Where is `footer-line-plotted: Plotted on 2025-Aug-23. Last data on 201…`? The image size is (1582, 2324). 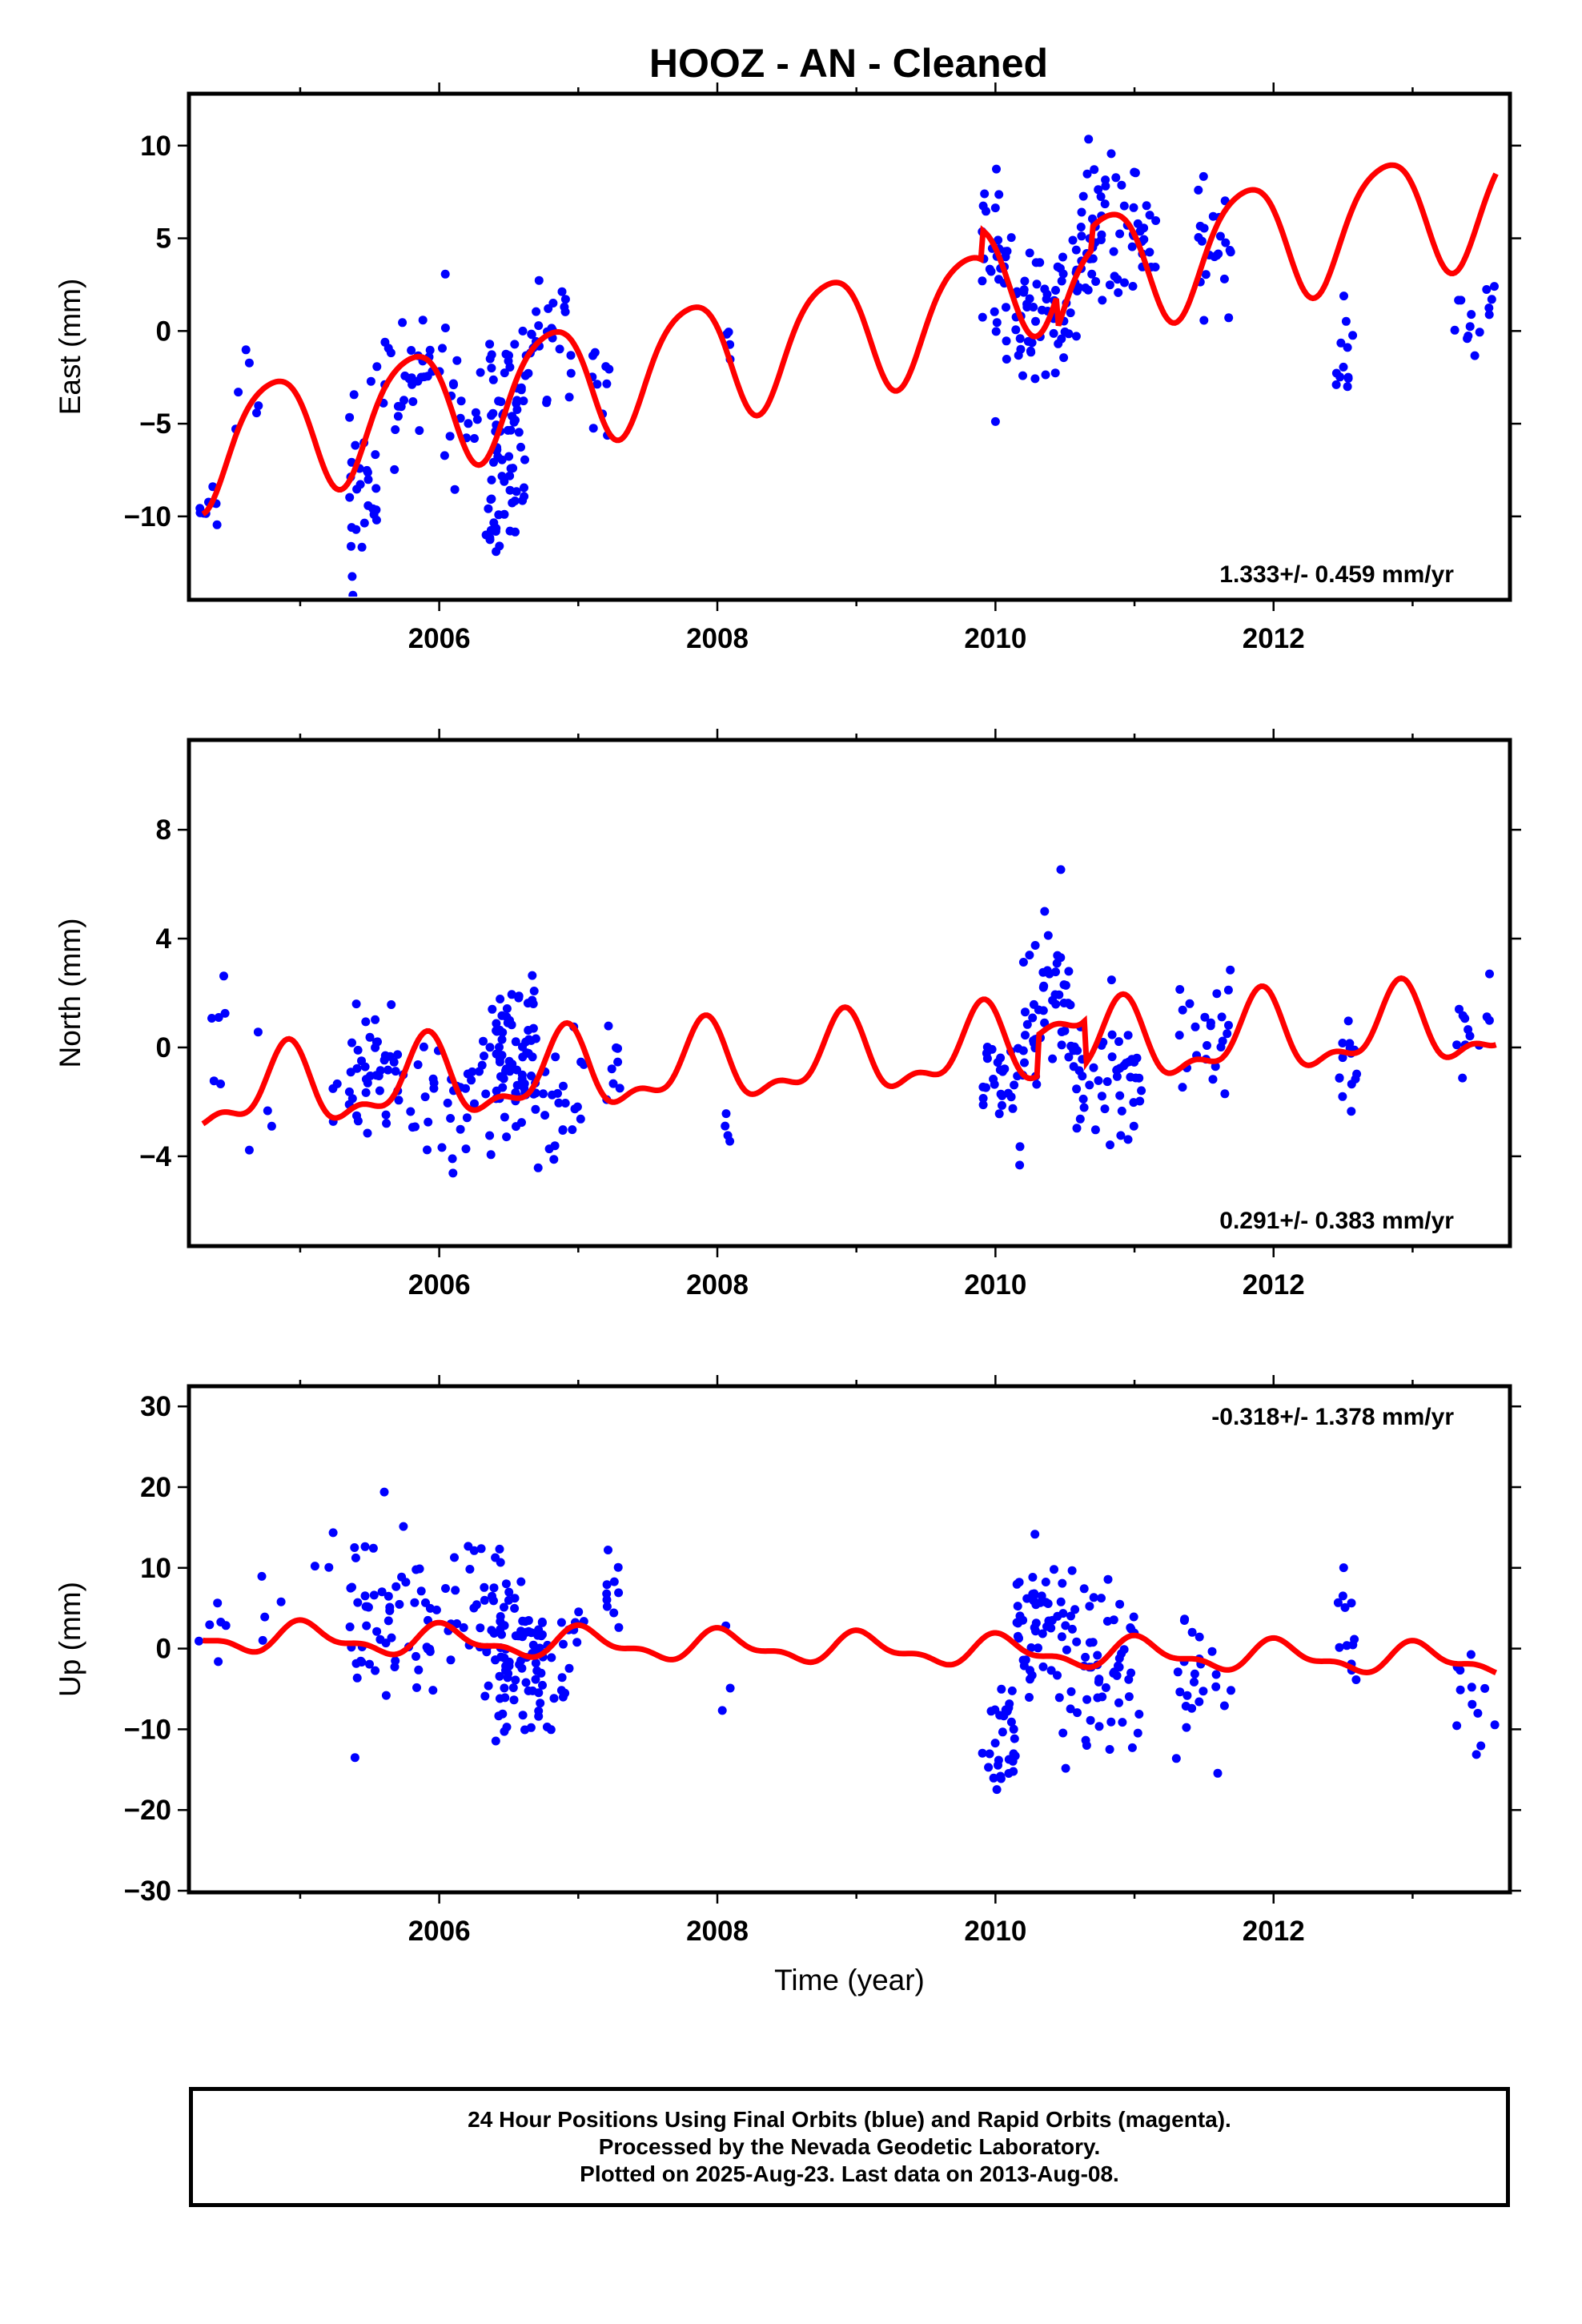 footer-line-plotted: Plotted on 2025-Aug-23. Last data on 201… is located at coordinates (849, 2173).